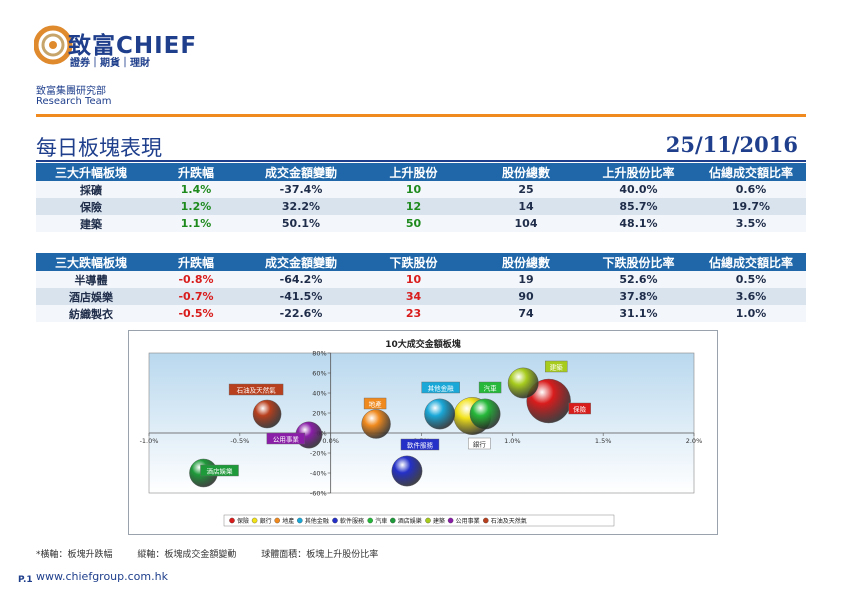  Describe the element at coordinates (413, 223) in the screenshot. I see `rising-stocks: 50` at that location.